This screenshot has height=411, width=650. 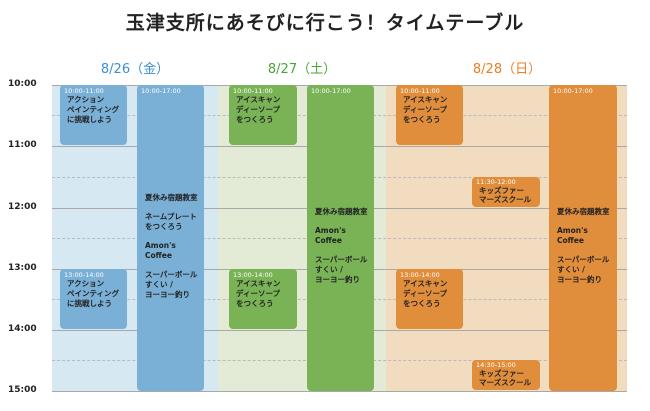 I want to click on day-header-0828: 8/28（日）, so click(x=507, y=69).